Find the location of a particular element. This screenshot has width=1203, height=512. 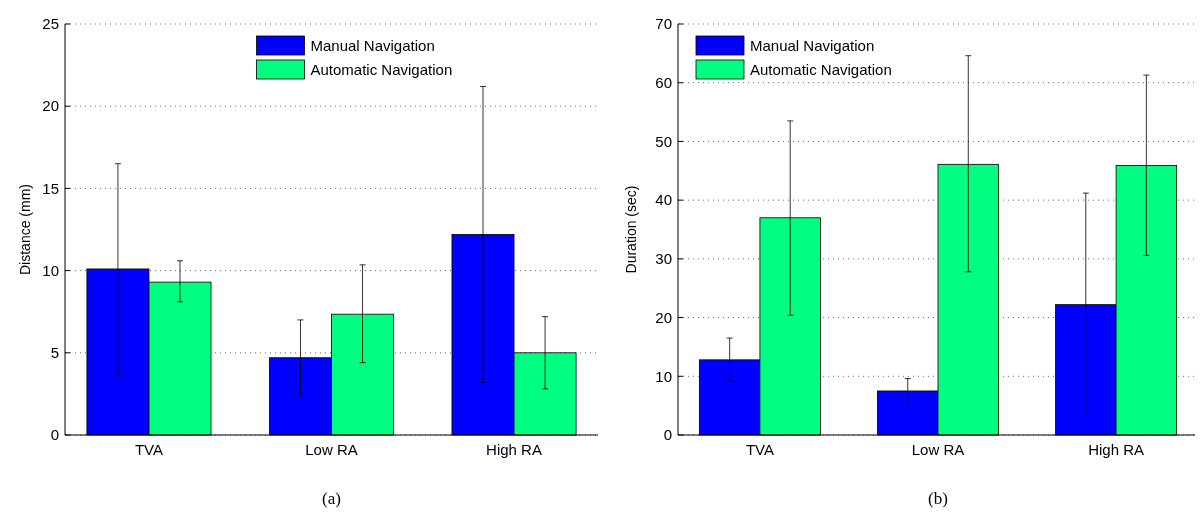

y-tick-label: 40 is located at coordinates (663, 200).